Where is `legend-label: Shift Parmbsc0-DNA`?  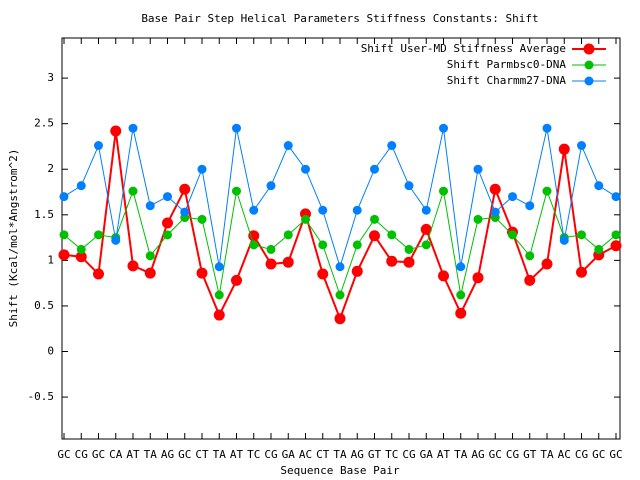 legend-label: Shift Parmbsc0-DNA is located at coordinates (507, 64).